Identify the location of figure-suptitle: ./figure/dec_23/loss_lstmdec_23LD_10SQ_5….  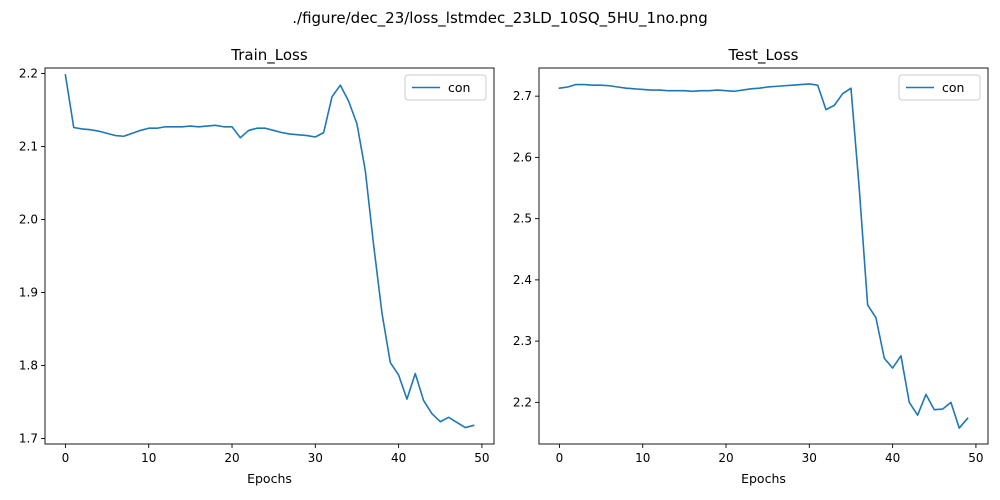
(500, 18).